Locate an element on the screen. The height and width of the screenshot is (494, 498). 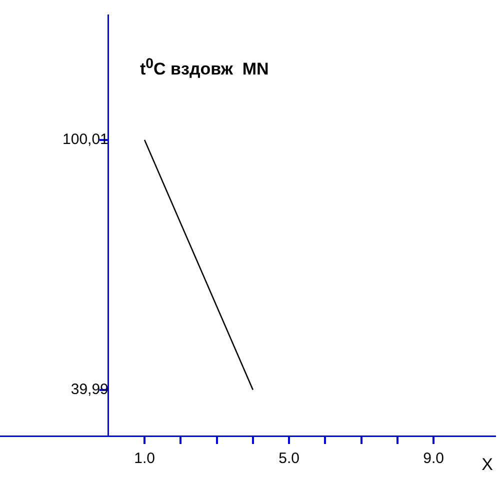
x-tick-label: 1.0 is located at coordinates (144, 459).